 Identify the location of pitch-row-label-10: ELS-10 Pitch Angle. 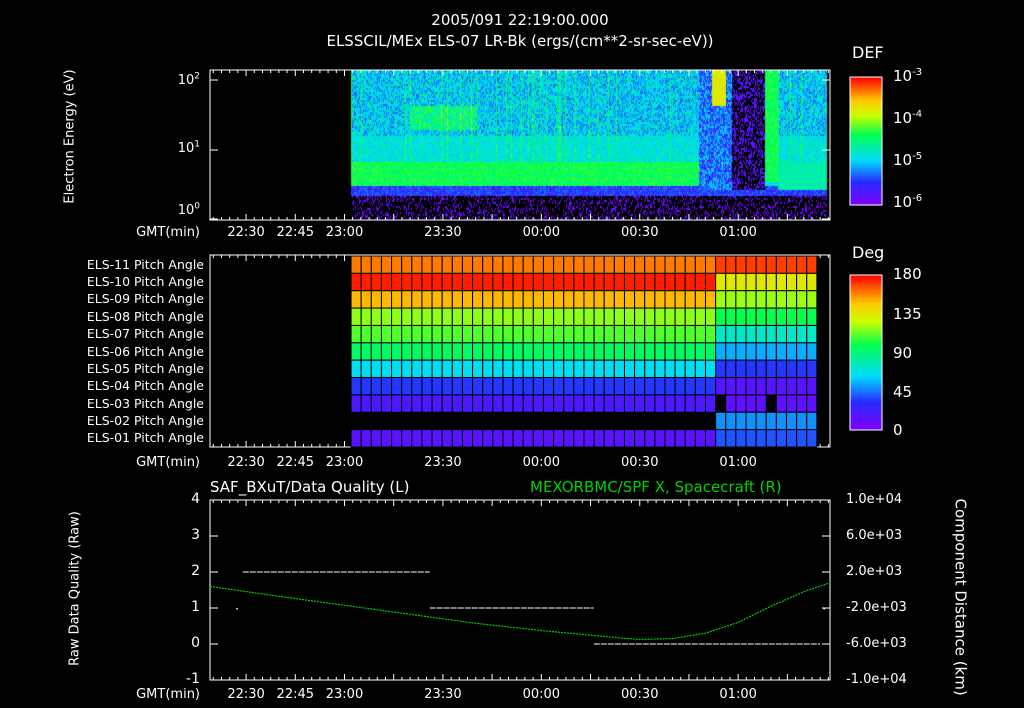
(145, 282).